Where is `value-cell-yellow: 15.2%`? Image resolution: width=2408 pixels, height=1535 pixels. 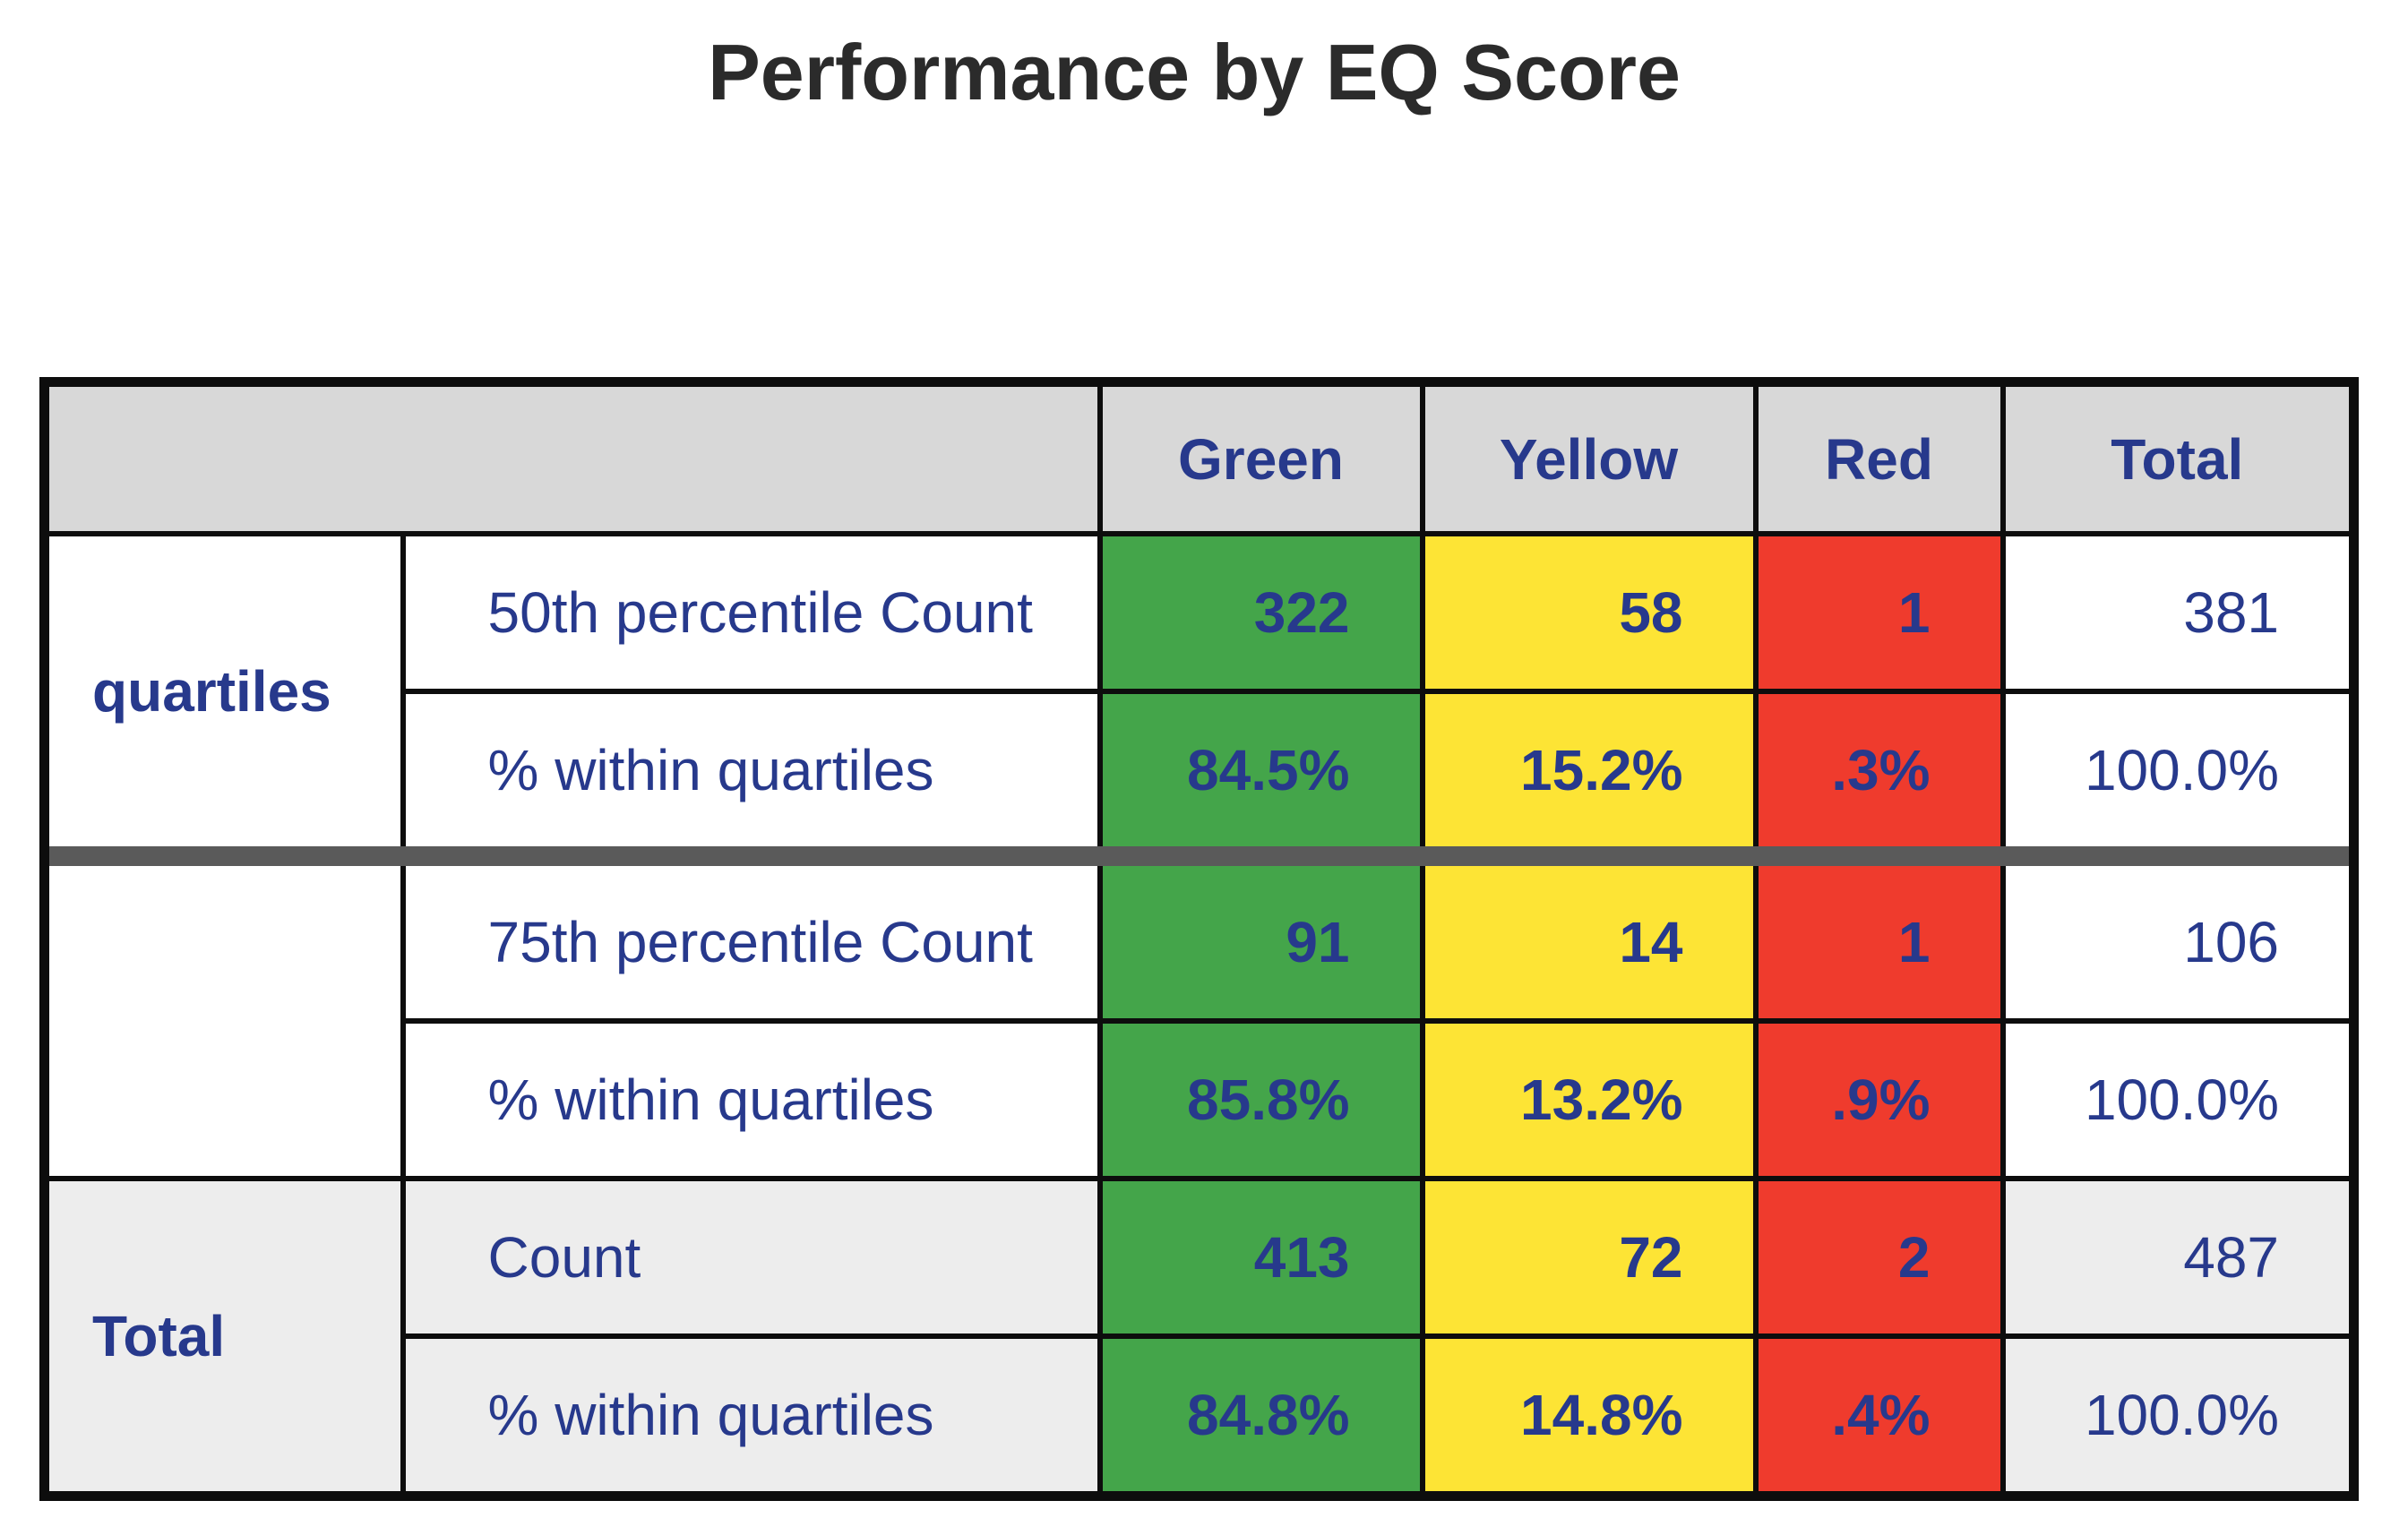 value-cell-yellow: 15.2% is located at coordinates (1589, 770).